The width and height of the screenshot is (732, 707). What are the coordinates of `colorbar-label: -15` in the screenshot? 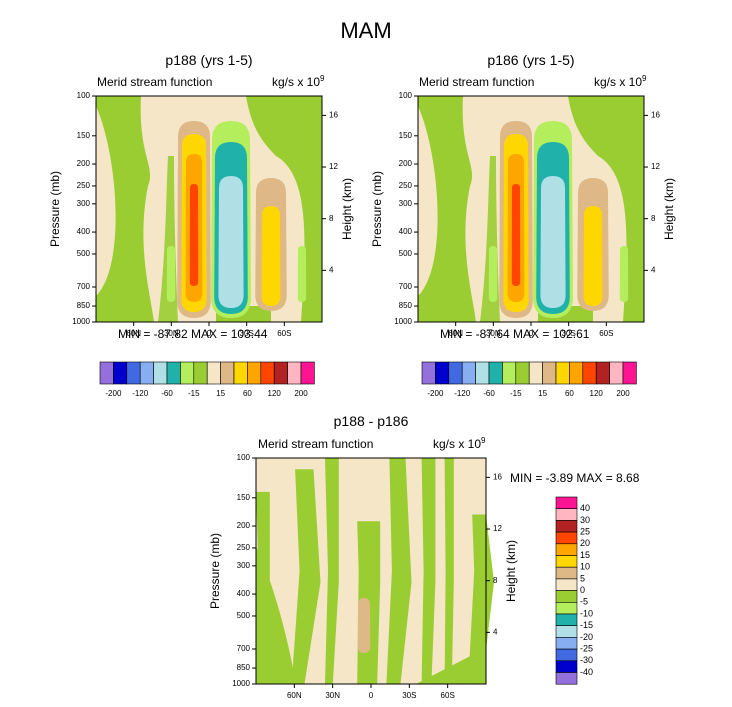 It's located at (586, 625).